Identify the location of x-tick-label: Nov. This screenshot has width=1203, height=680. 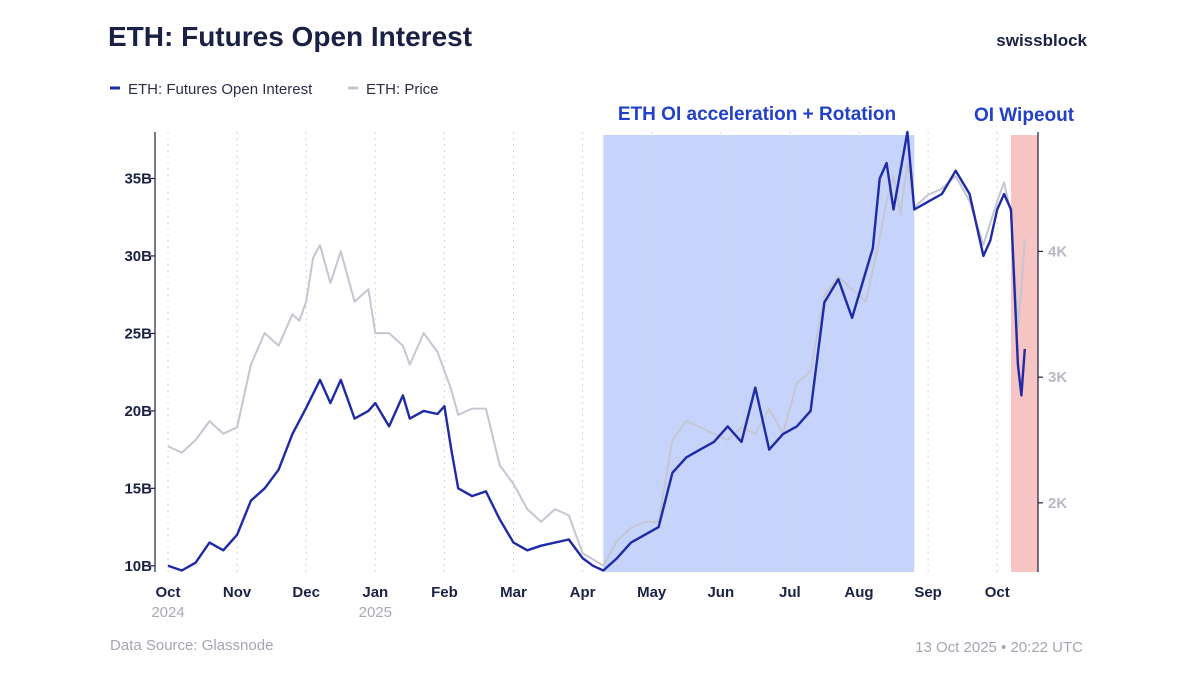
(237, 592).